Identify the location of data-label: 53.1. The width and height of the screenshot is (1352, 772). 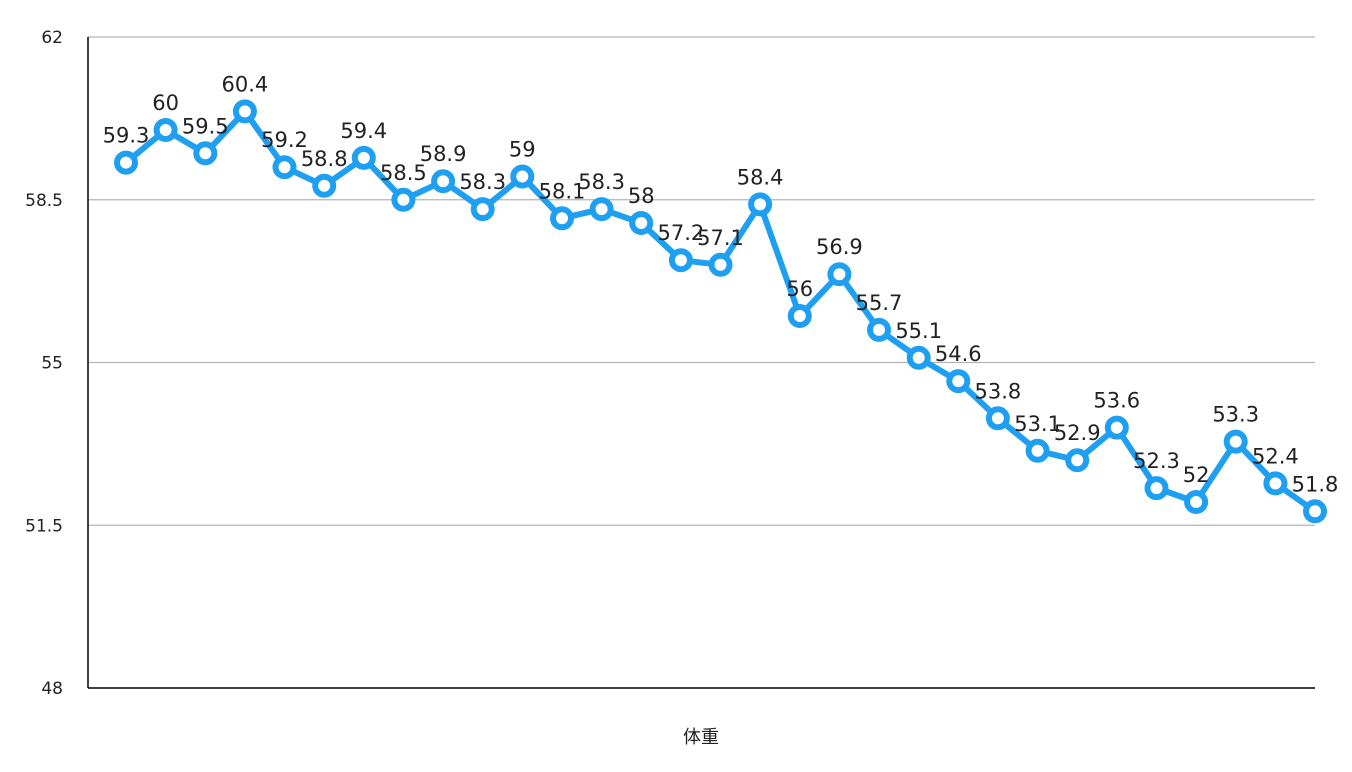
(1037, 424).